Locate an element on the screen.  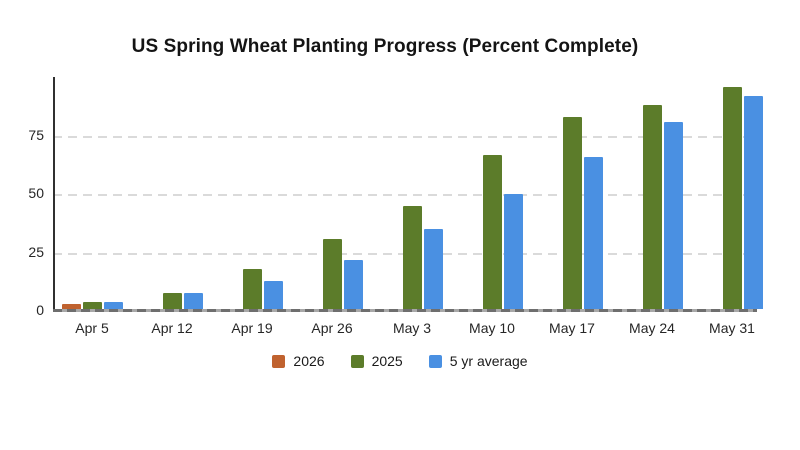
legend-label: 2026 is located at coordinates (309, 361).